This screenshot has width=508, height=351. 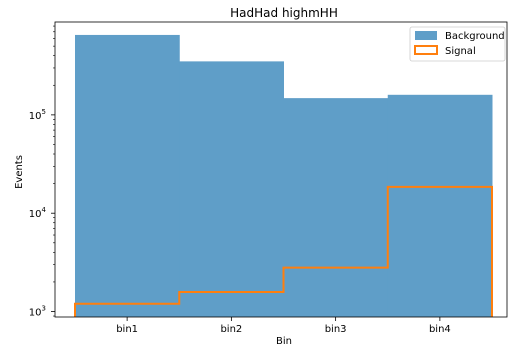 I want to click on chart-title: HadHad highmHH, so click(x=284, y=13).